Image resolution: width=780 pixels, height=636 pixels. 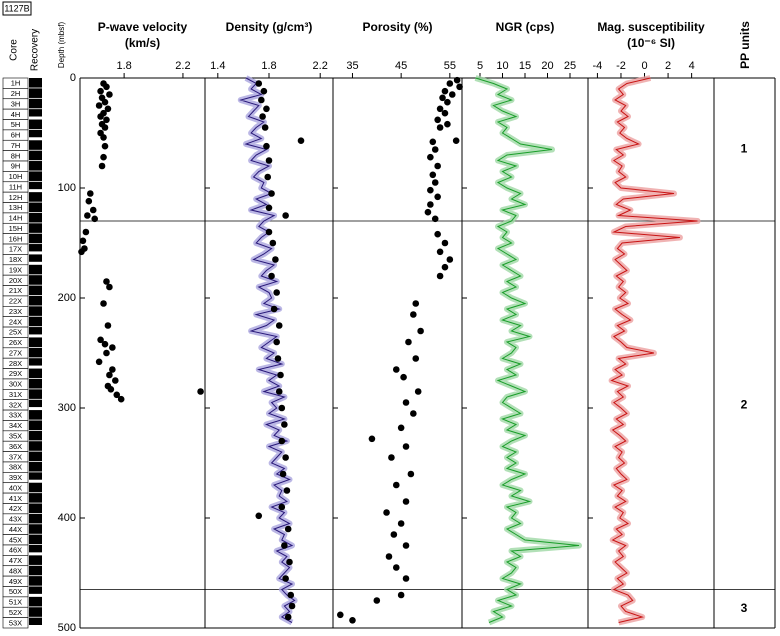 I want to click on unit-label: 3, so click(x=744, y=608).